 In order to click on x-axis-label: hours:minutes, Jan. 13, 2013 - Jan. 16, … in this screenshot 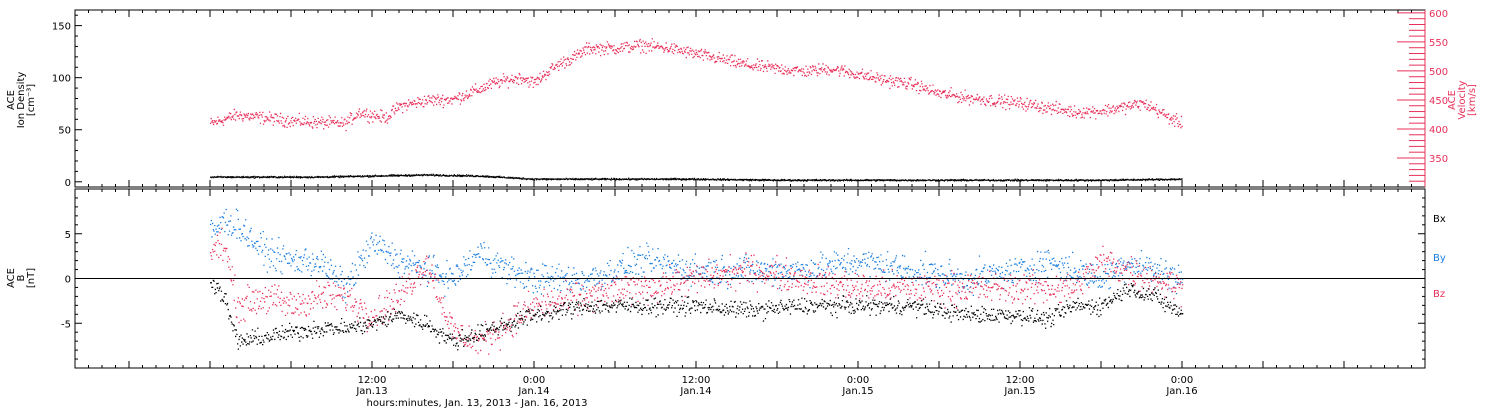, I will do `click(477, 403)`.